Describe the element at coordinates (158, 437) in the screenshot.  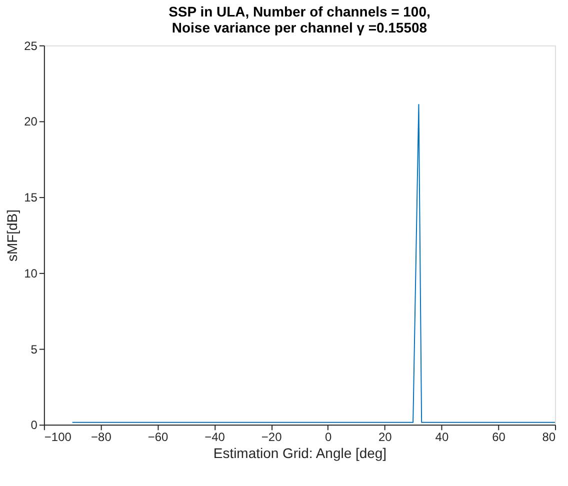
I see `x-tick-label: −60` at that location.